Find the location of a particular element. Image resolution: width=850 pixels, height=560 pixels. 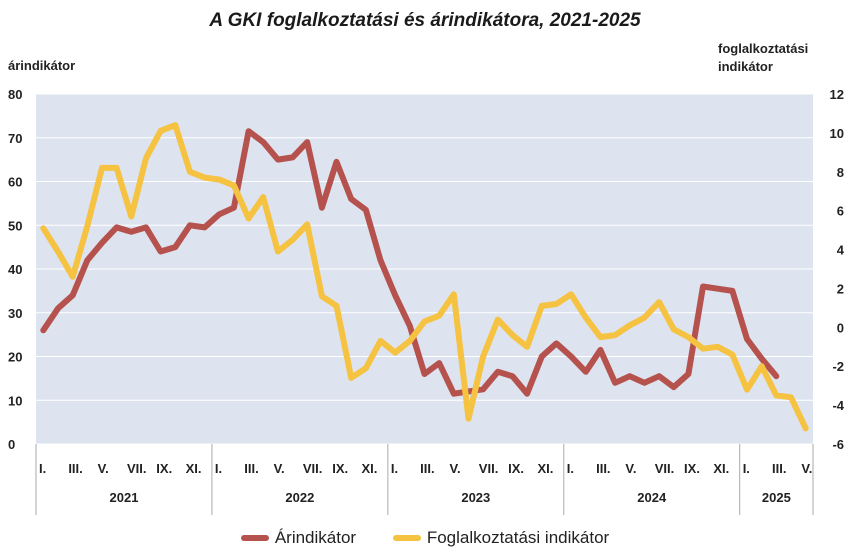

y-left-tick-label: 80 is located at coordinates (15, 94).